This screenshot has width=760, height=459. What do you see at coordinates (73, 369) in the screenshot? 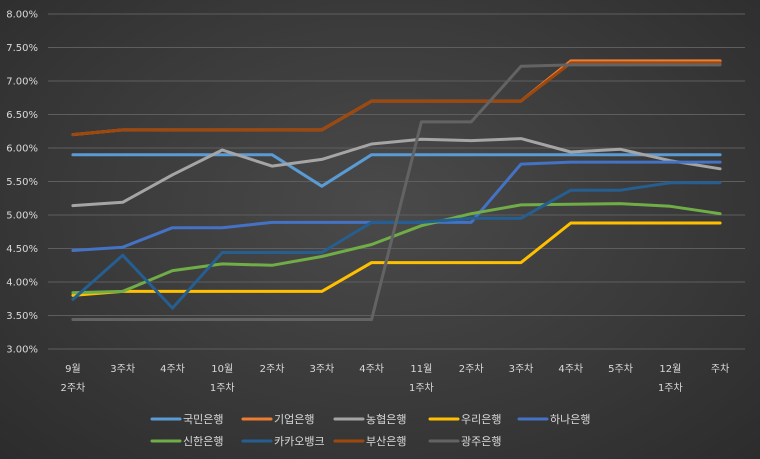
I see `x-tick-label: 9월` at bounding box center [73, 369].